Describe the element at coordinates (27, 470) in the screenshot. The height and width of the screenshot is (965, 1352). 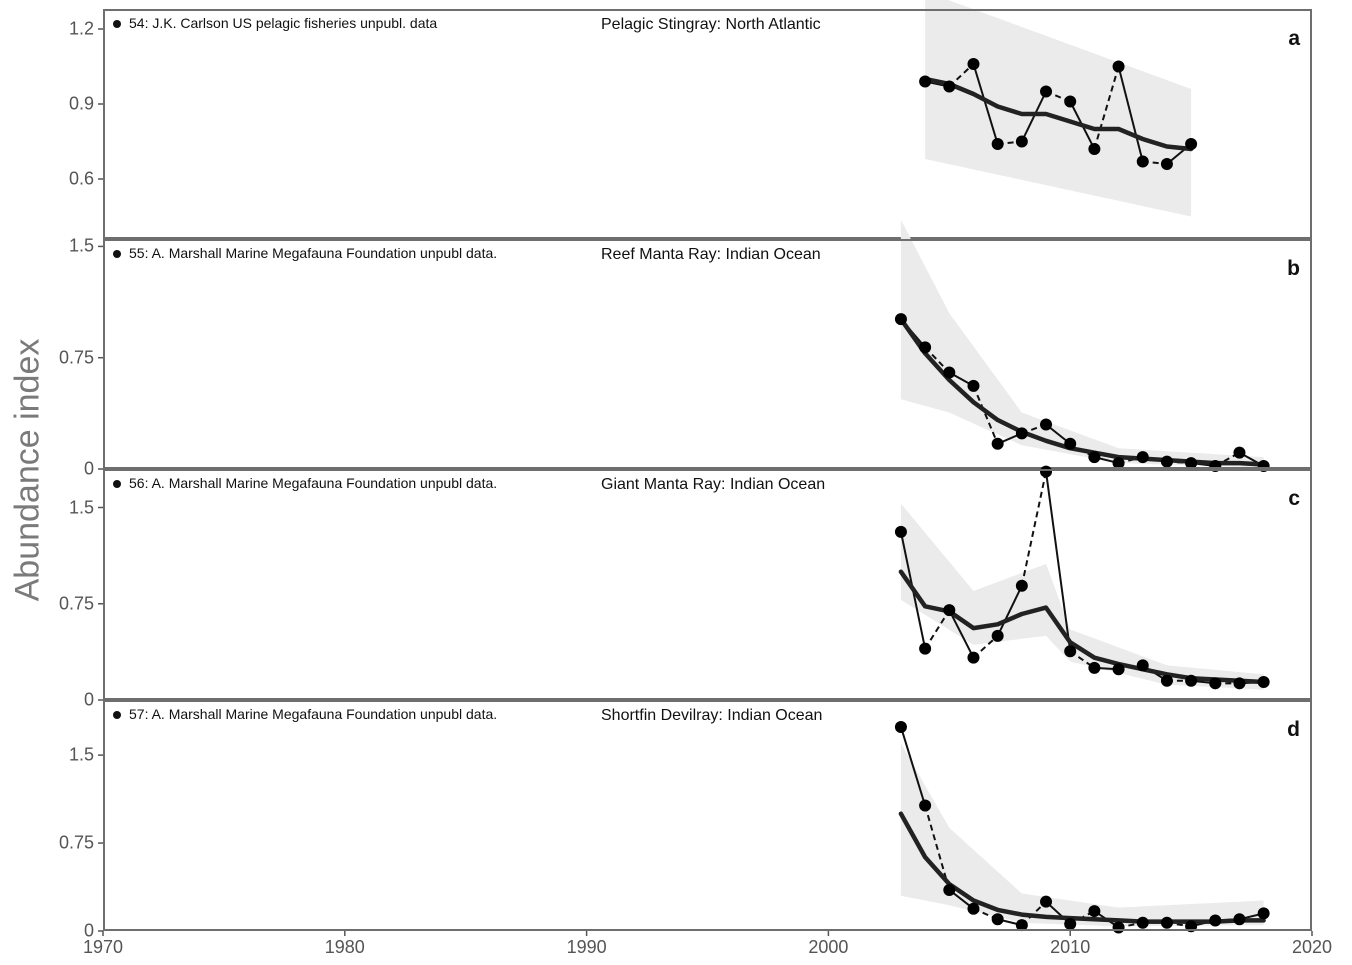
I see `y-axis-title-text: Abundance index` at that location.